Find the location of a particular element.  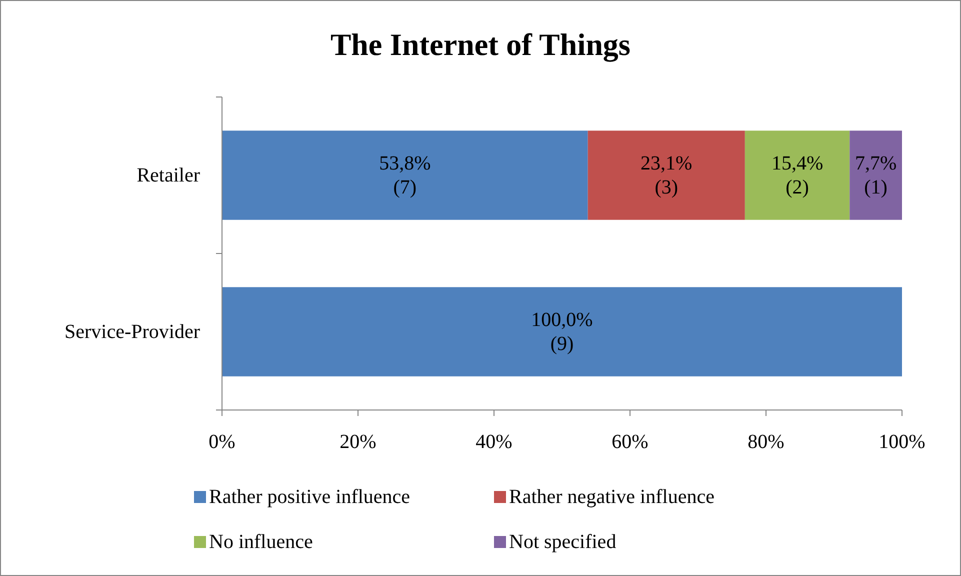

x-tick-label: 100% is located at coordinates (902, 442).